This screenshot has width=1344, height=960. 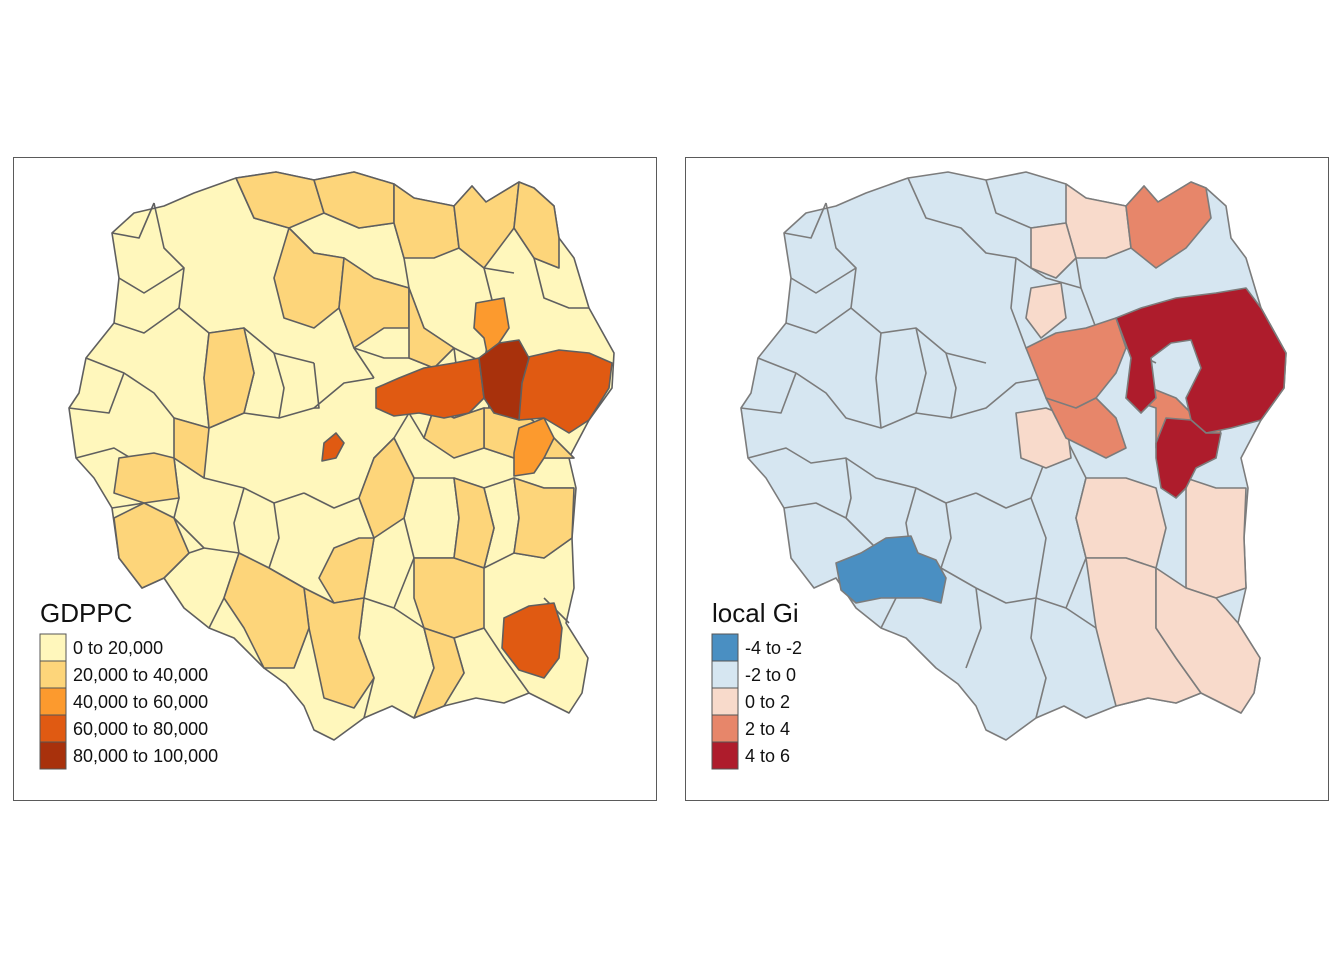 I want to click on legend-label: 2 to 4, so click(x=767, y=729).